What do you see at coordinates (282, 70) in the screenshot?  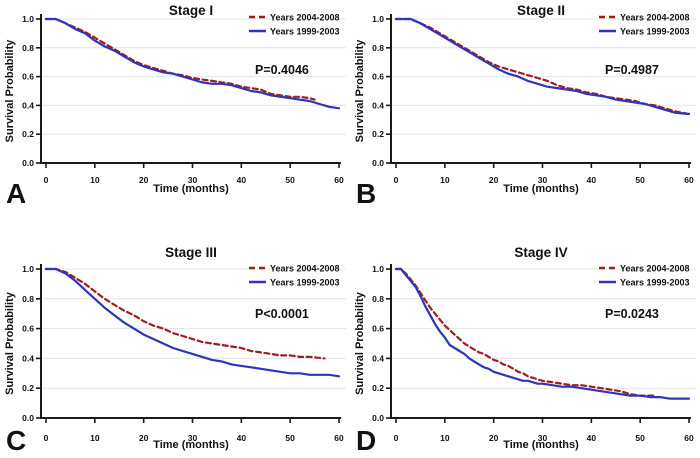 I see `p-value-label: P=0.4046` at bounding box center [282, 70].